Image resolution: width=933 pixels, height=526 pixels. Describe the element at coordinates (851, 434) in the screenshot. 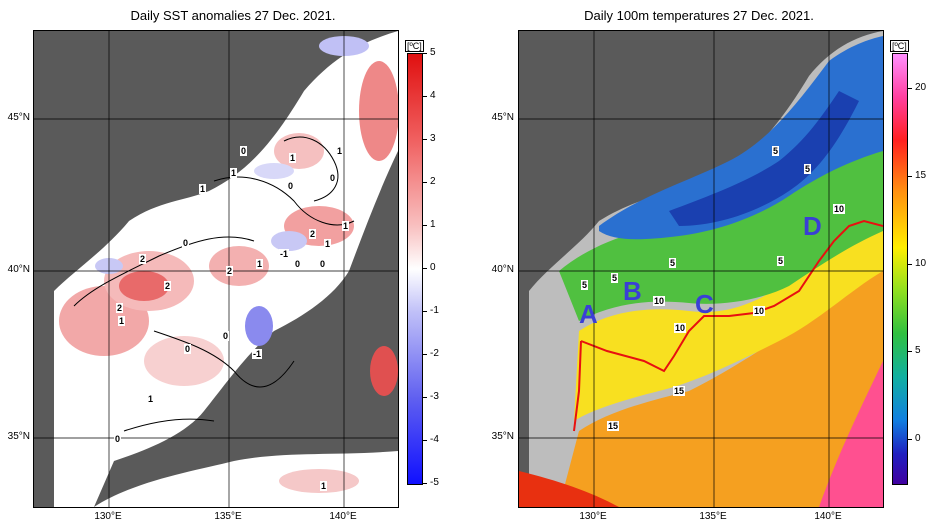

I see `warm-water` at that location.